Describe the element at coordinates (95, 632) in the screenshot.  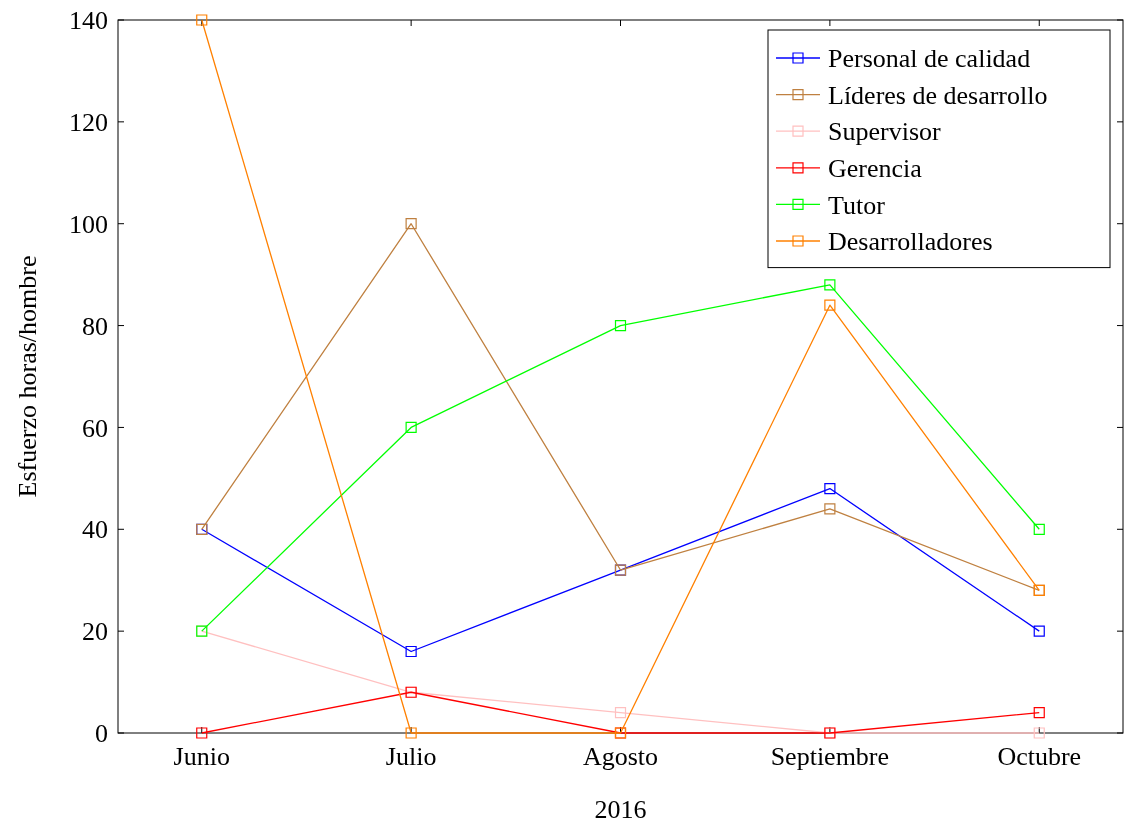
I see `y-tick-label: 20` at that location.